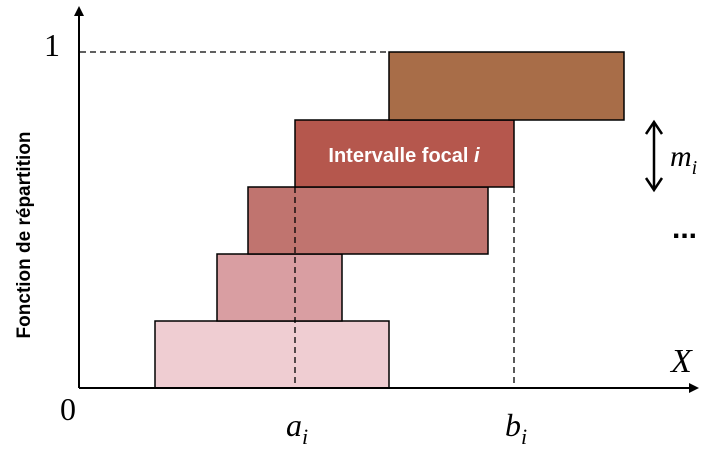 The image size is (705, 452). Describe the element at coordinates (52, 45) in the screenshot. I see `y-tick-one: 1` at that location.